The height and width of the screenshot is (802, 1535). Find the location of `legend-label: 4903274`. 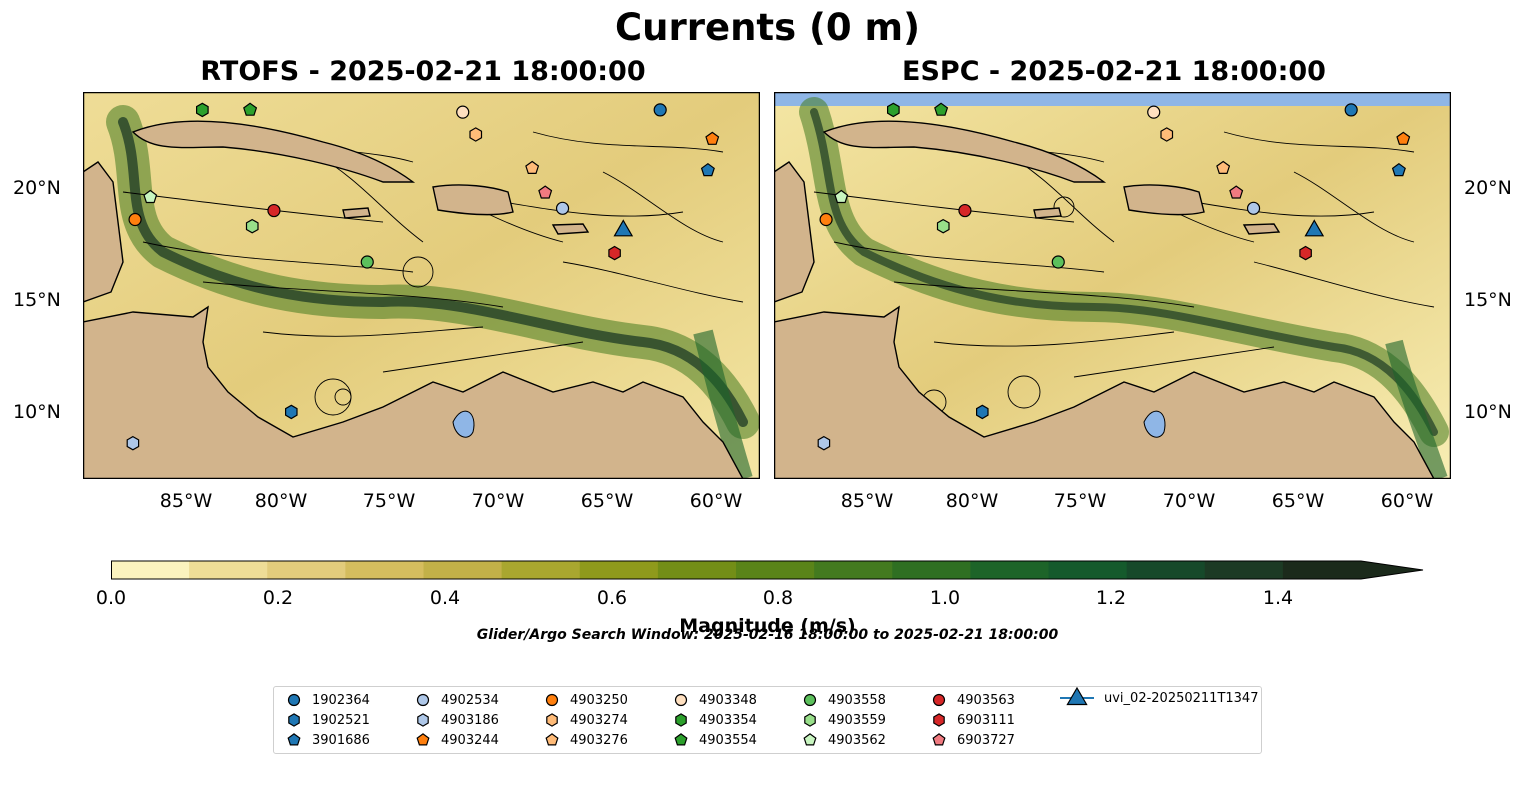

legend-label: 4903274 is located at coordinates (599, 720).